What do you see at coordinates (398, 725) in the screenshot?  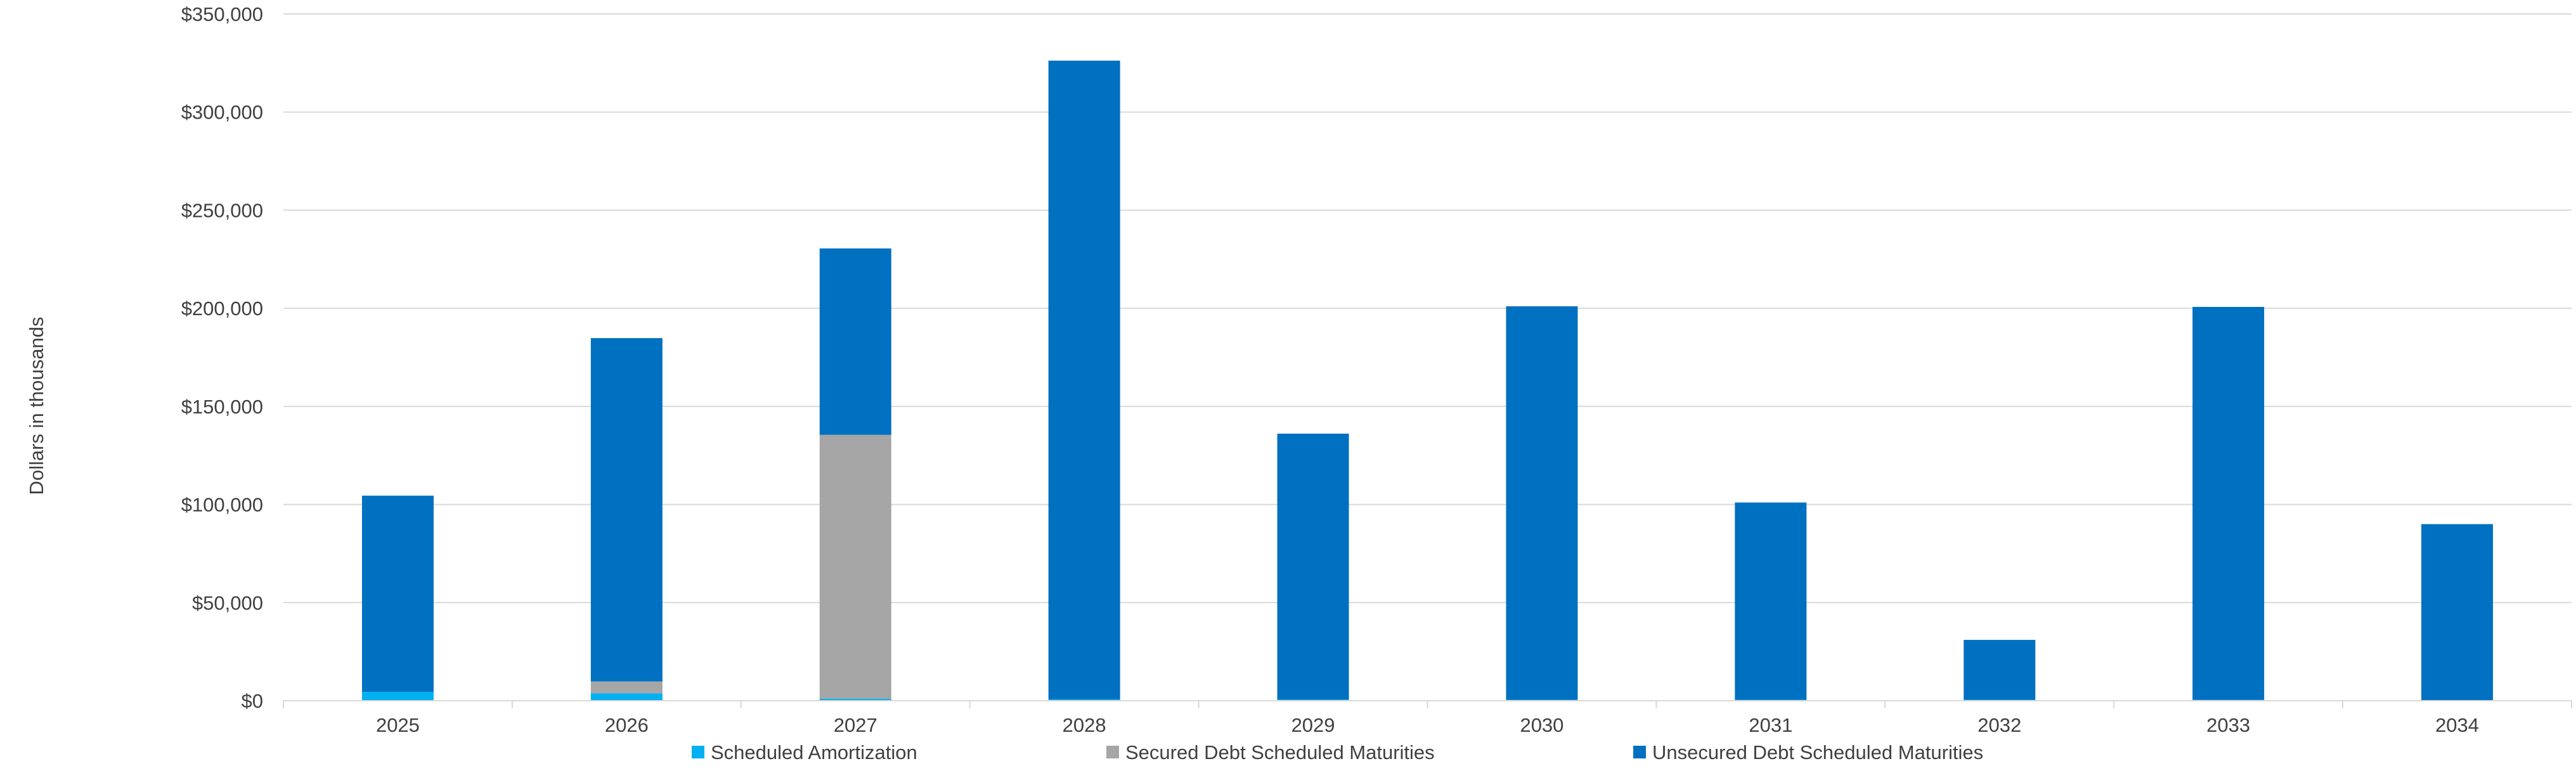 I see `x-tick-label: 2025` at bounding box center [398, 725].